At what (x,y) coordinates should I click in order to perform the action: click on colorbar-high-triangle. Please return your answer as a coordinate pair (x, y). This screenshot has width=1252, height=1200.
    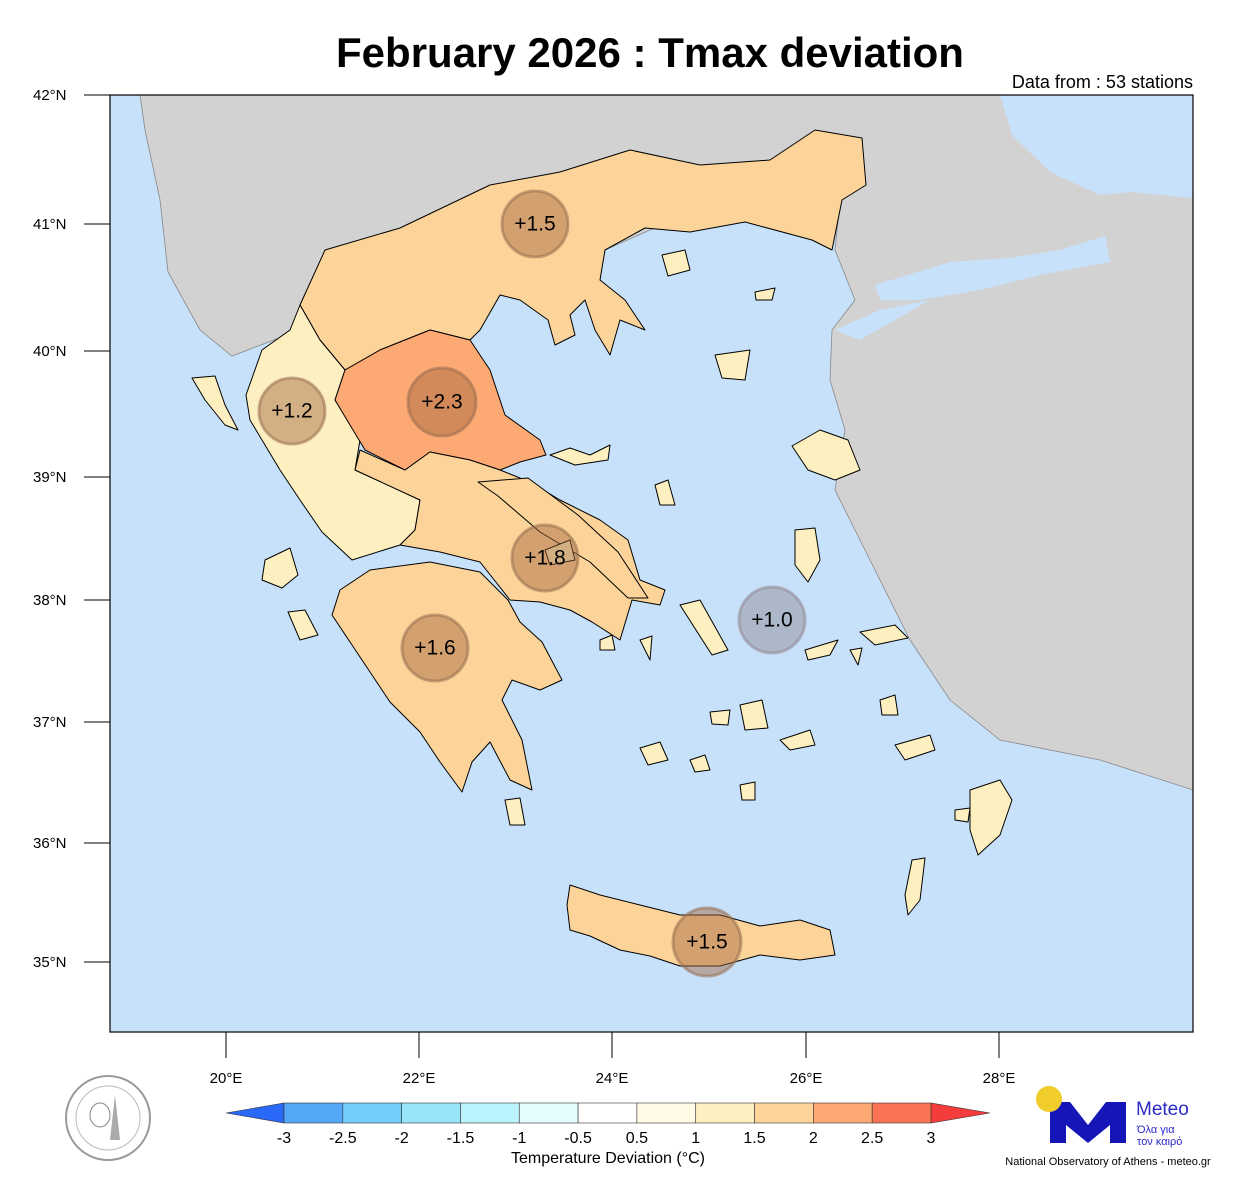
    Looking at the image, I should click on (960, 1113).